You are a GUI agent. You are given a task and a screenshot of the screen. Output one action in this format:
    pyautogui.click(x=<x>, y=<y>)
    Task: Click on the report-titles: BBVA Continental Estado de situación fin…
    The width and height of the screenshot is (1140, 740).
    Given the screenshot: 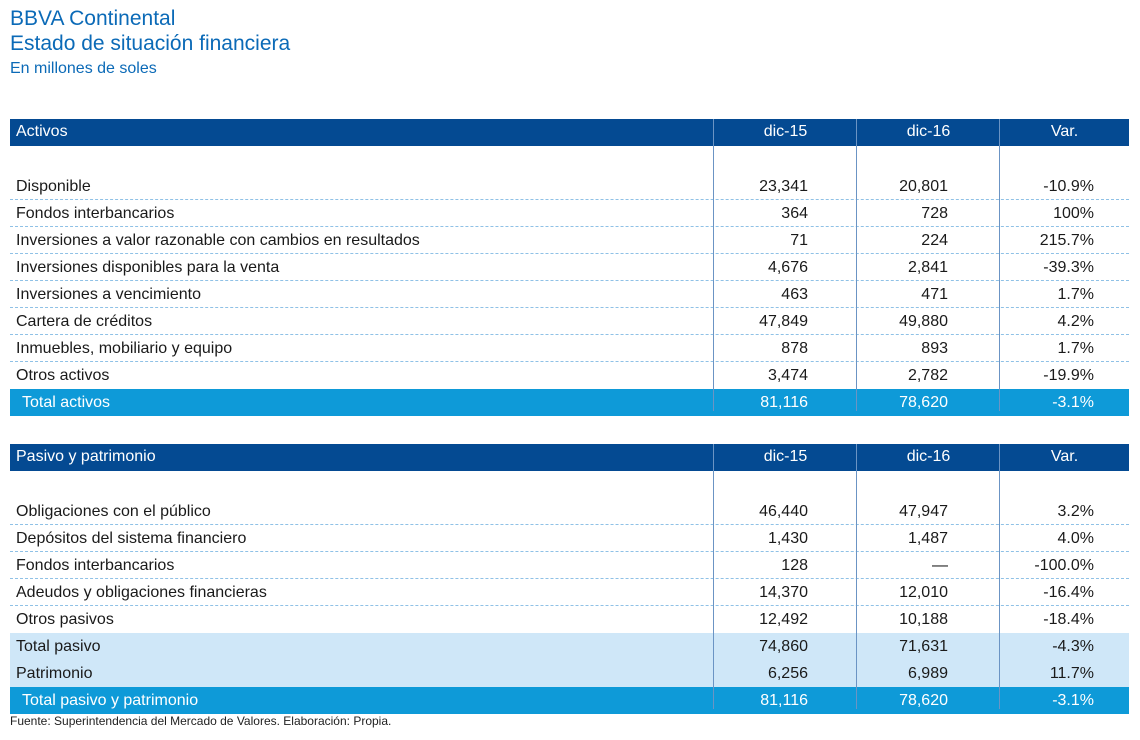 What is the action you would take?
    pyautogui.click(x=150, y=43)
    